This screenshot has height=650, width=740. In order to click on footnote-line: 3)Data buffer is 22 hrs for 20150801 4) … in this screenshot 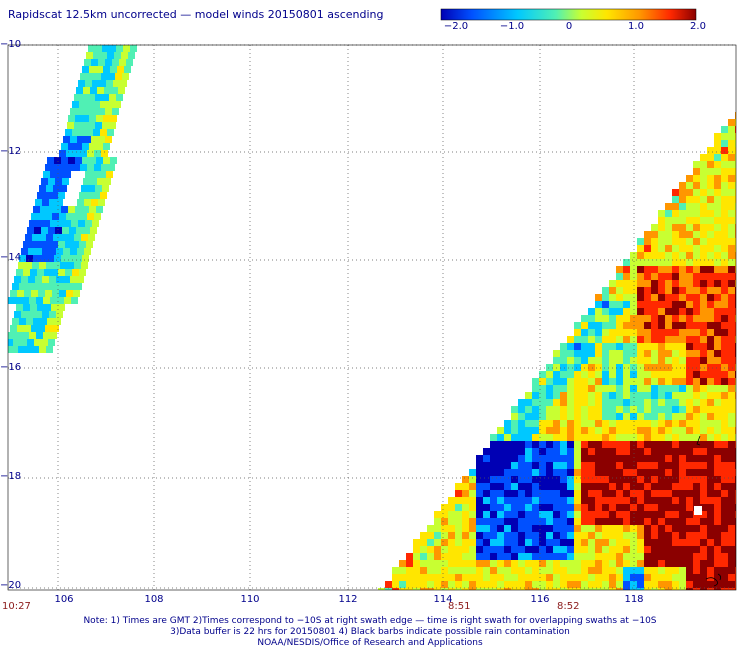, I will do `click(370, 632)`.